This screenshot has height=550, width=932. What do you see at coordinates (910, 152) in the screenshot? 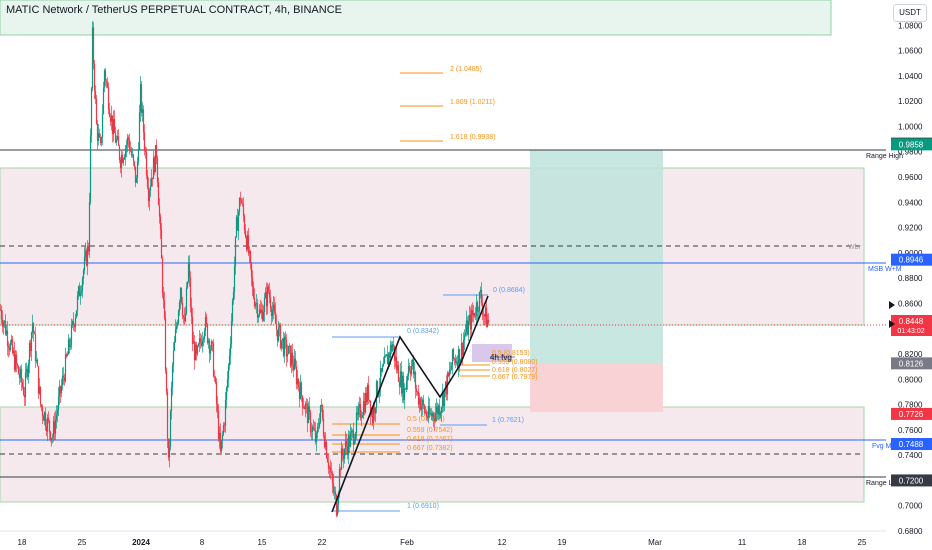
I see `y-tick-label: 0.9800` at bounding box center [910, 152].